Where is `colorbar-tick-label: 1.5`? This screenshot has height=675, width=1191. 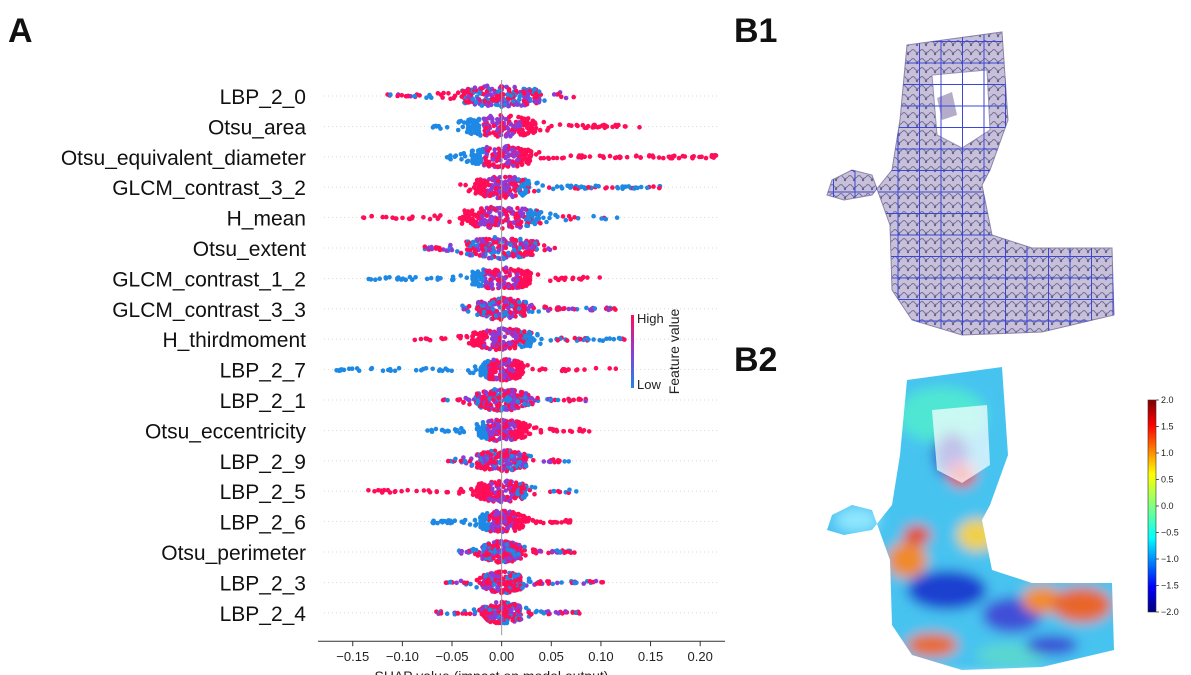 colorbar-tick-label: 1.5 is located at coordinates (1167, 427).